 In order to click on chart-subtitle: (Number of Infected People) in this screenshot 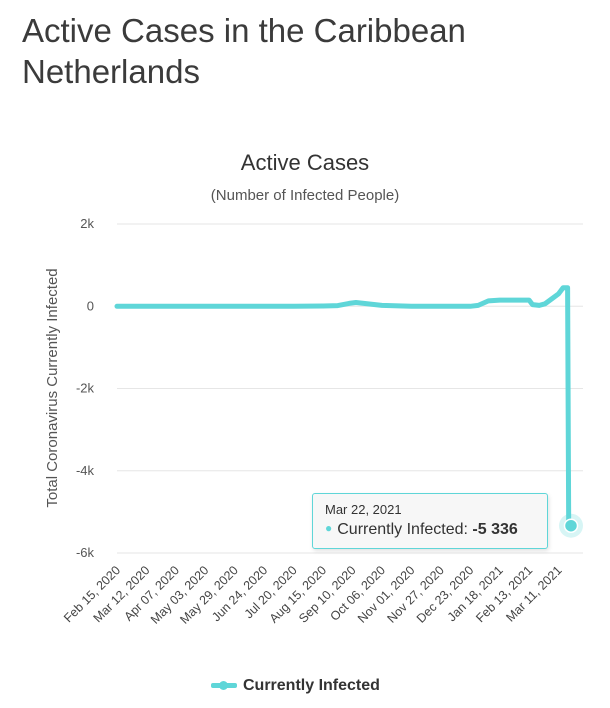, I will do `click(305, 195)`.